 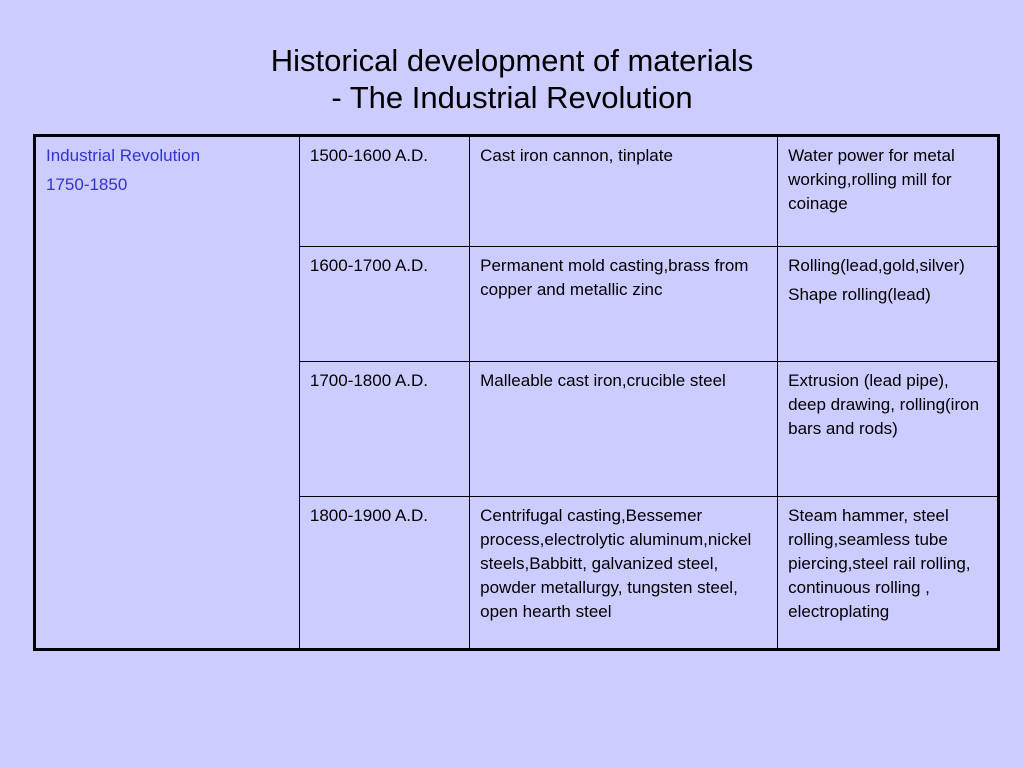 What do you see at coordinates (123, 155) in the screenshot?
I see `era-name: Industrial Revolution` at bounding box center [123, 155].